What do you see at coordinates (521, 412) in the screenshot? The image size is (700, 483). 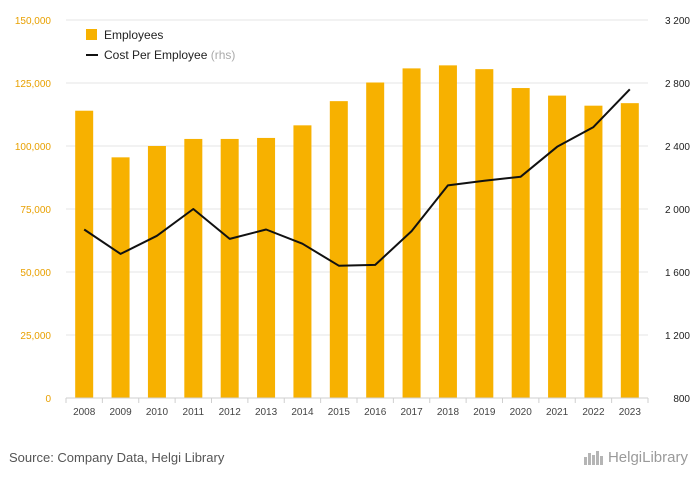 I see `x-tick-label: 2020` at bounding box center [521, 412].